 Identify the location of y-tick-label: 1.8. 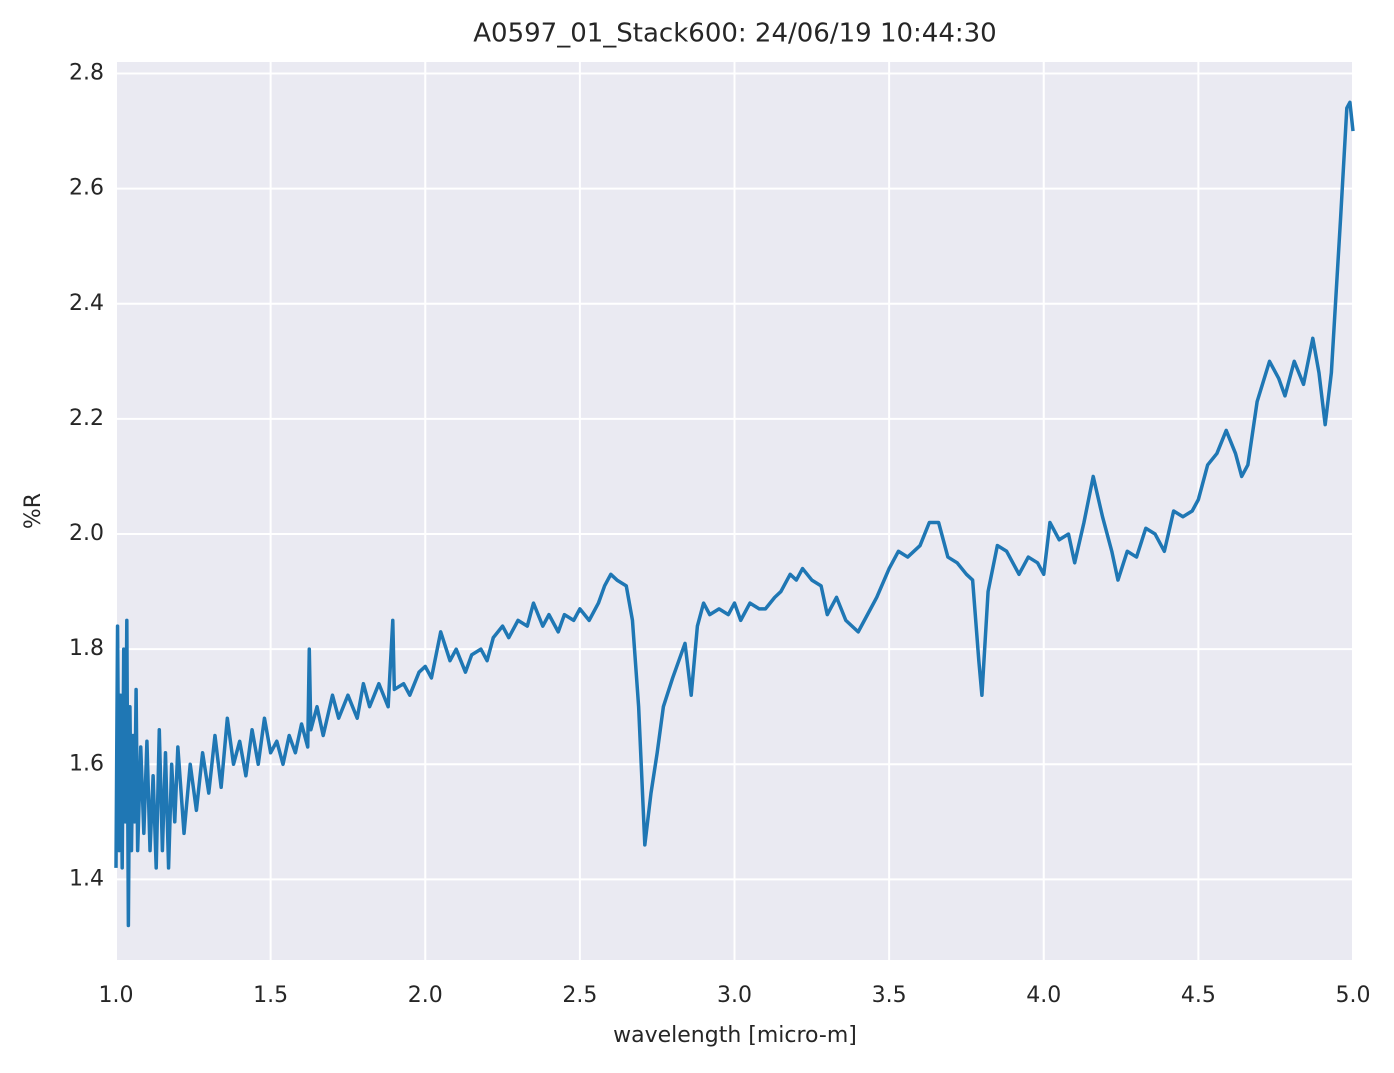
(86, 648).